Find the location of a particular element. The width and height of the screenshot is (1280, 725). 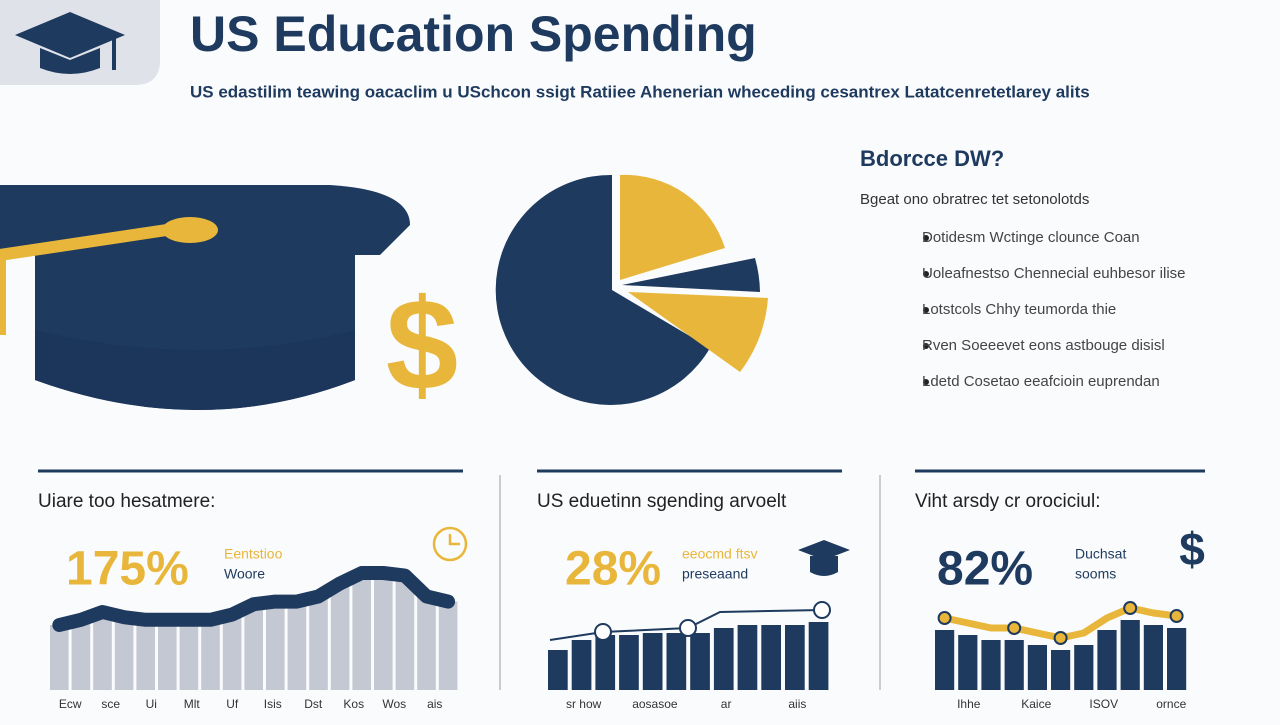

sidebar-intro: Bgeat ono obratrec tet setonolotds is located at coordinates (974, 199).